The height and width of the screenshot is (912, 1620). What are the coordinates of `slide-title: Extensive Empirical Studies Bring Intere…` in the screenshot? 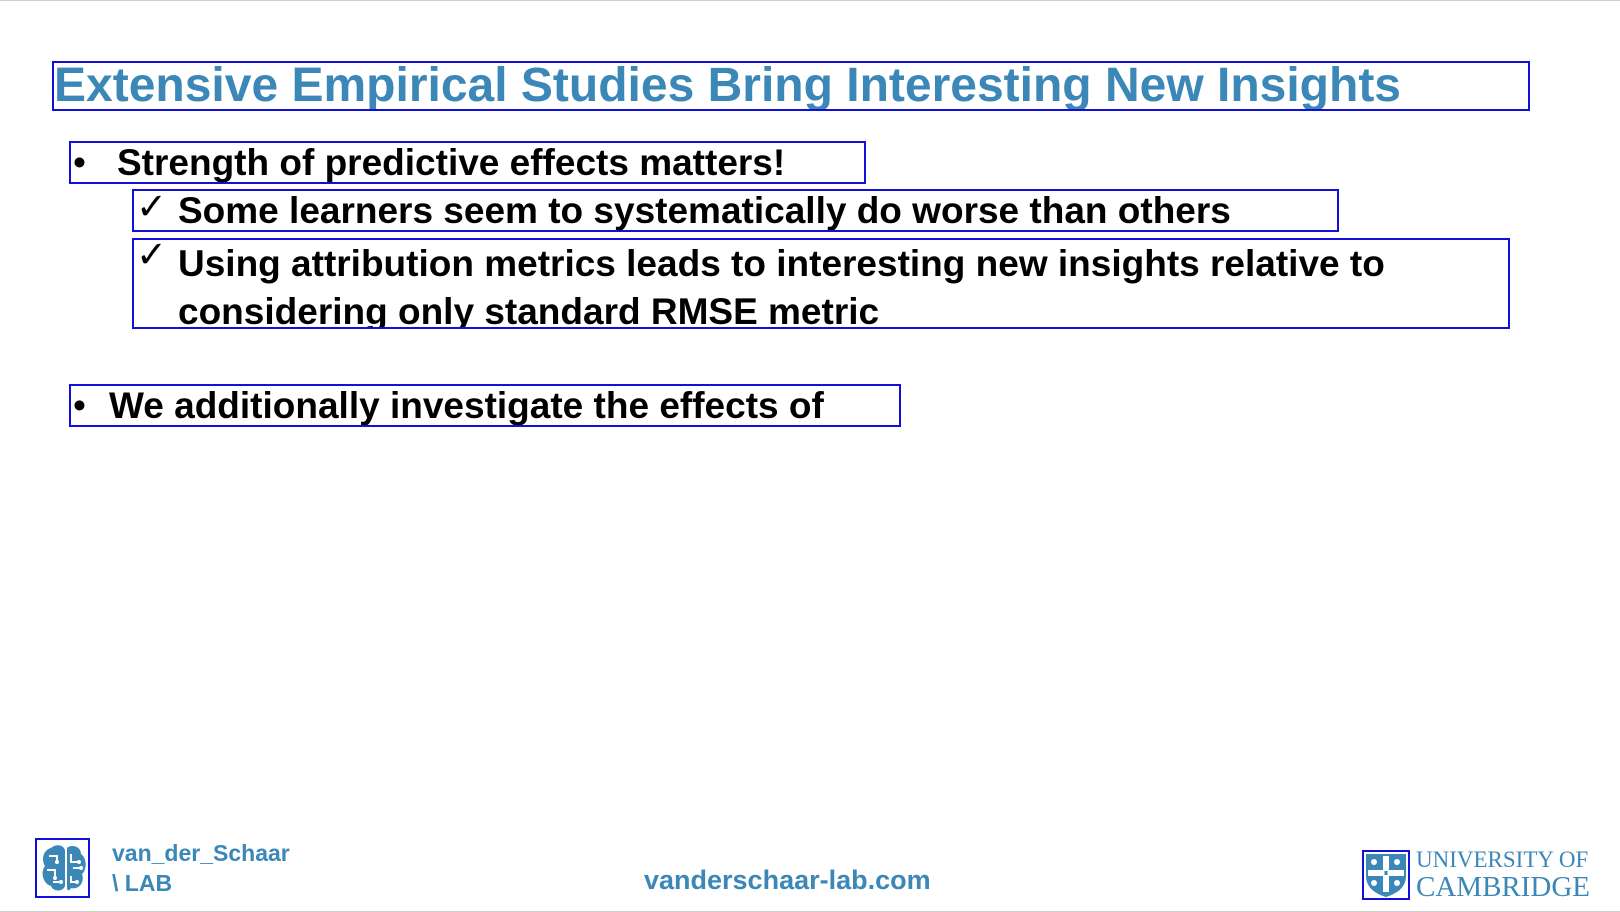 It's located at (791, 86).